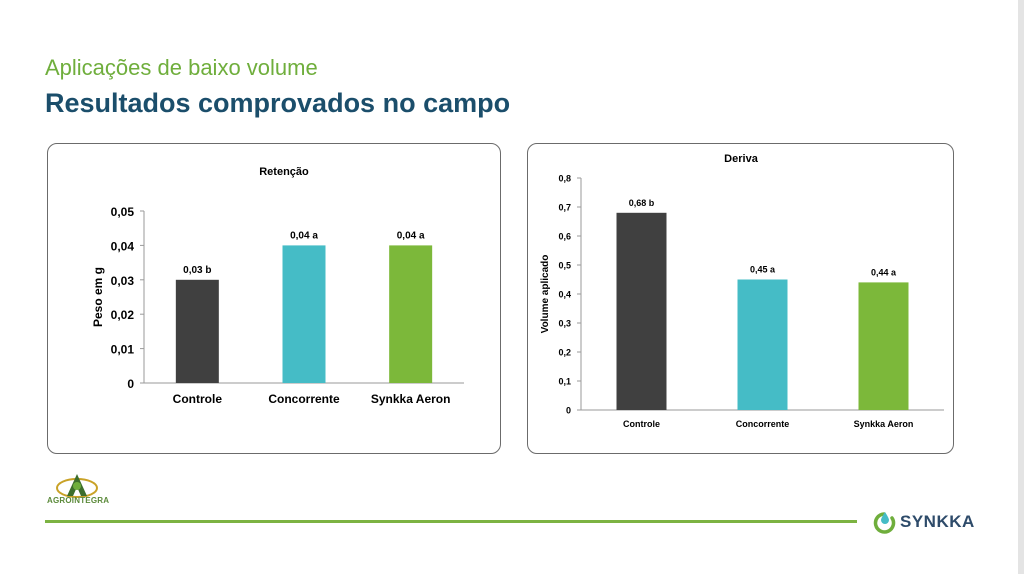 The width and height of the screenshot is (1024, 574). What do you see at coordinates (181, 67) in the screenshot?
I see `slide-subtitle: Aplicações de baixo volume` at bounding box center [181, 67].